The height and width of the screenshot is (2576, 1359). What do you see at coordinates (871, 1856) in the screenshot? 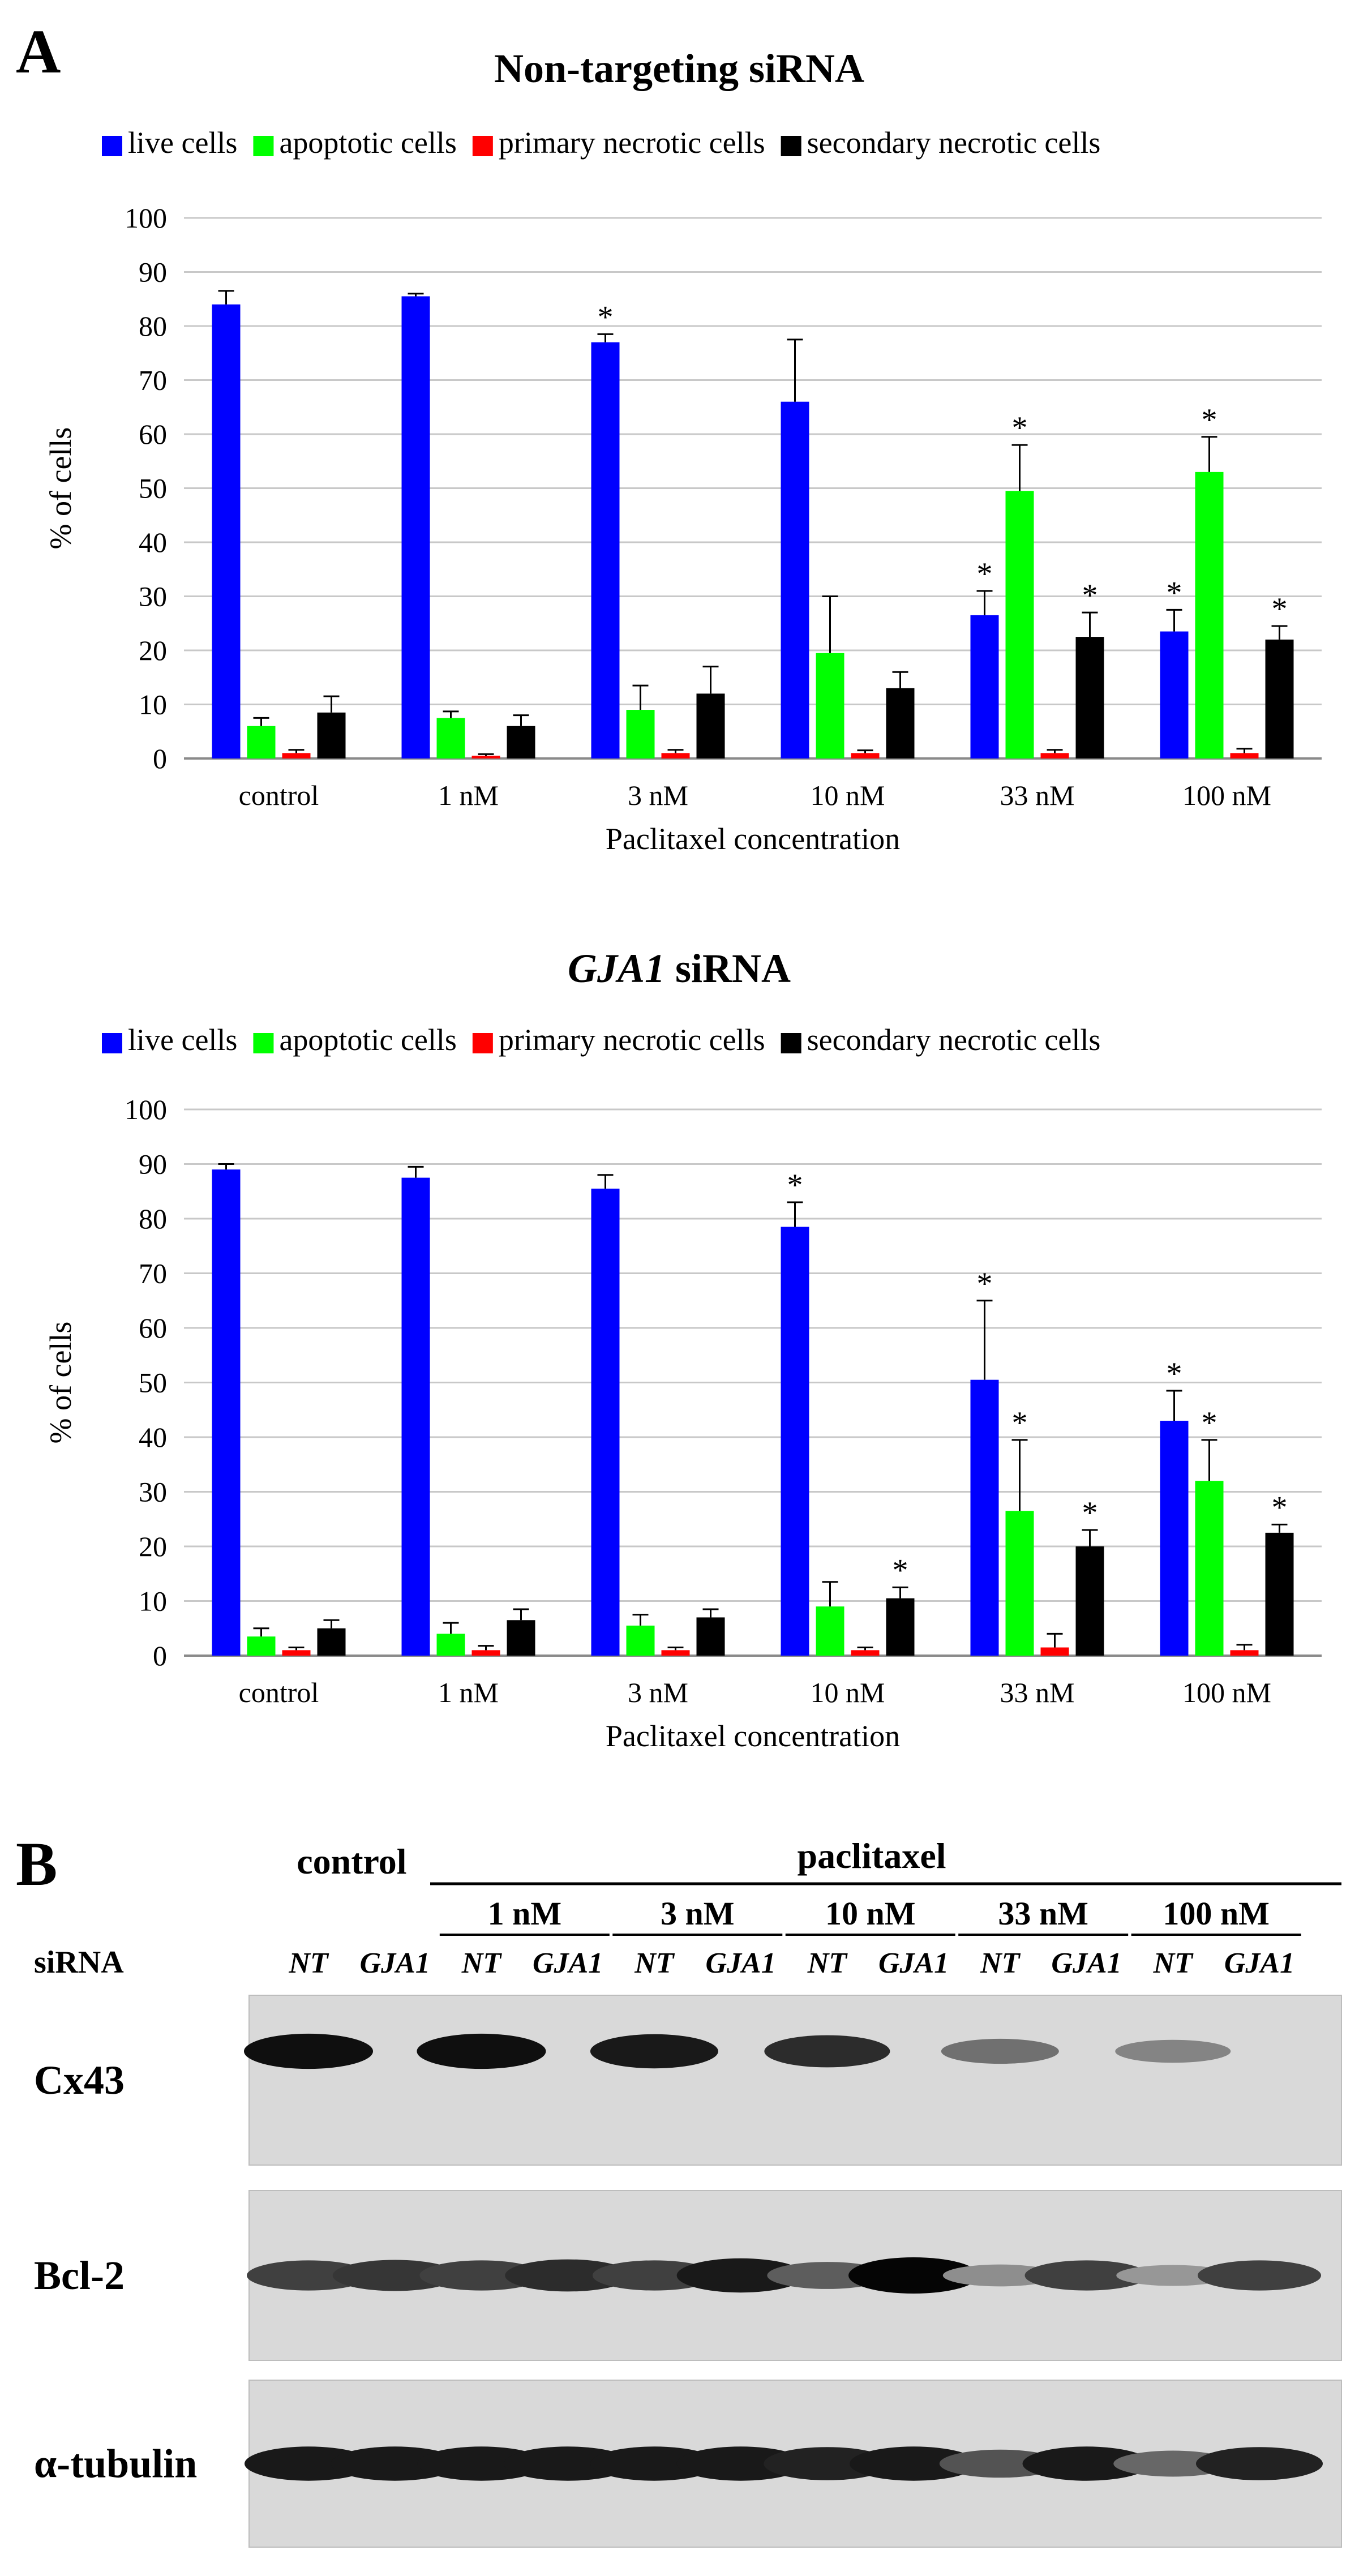
I see `paclitaxel-label: paclitaxel` at bounding box center [871, 1856].